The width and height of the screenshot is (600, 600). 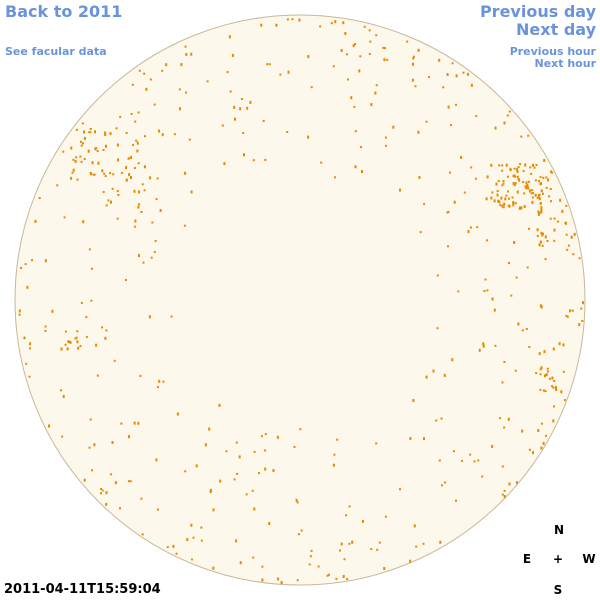 I want to click on back-to-year-link: Back to 2011, so click(x=64, y=11).